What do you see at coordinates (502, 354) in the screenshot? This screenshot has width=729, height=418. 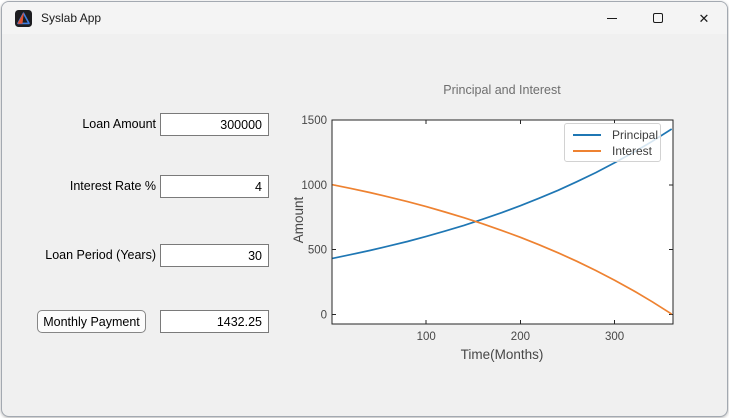 I see `x-axis-label: Time(Months)` at bounding box center [502, 354].